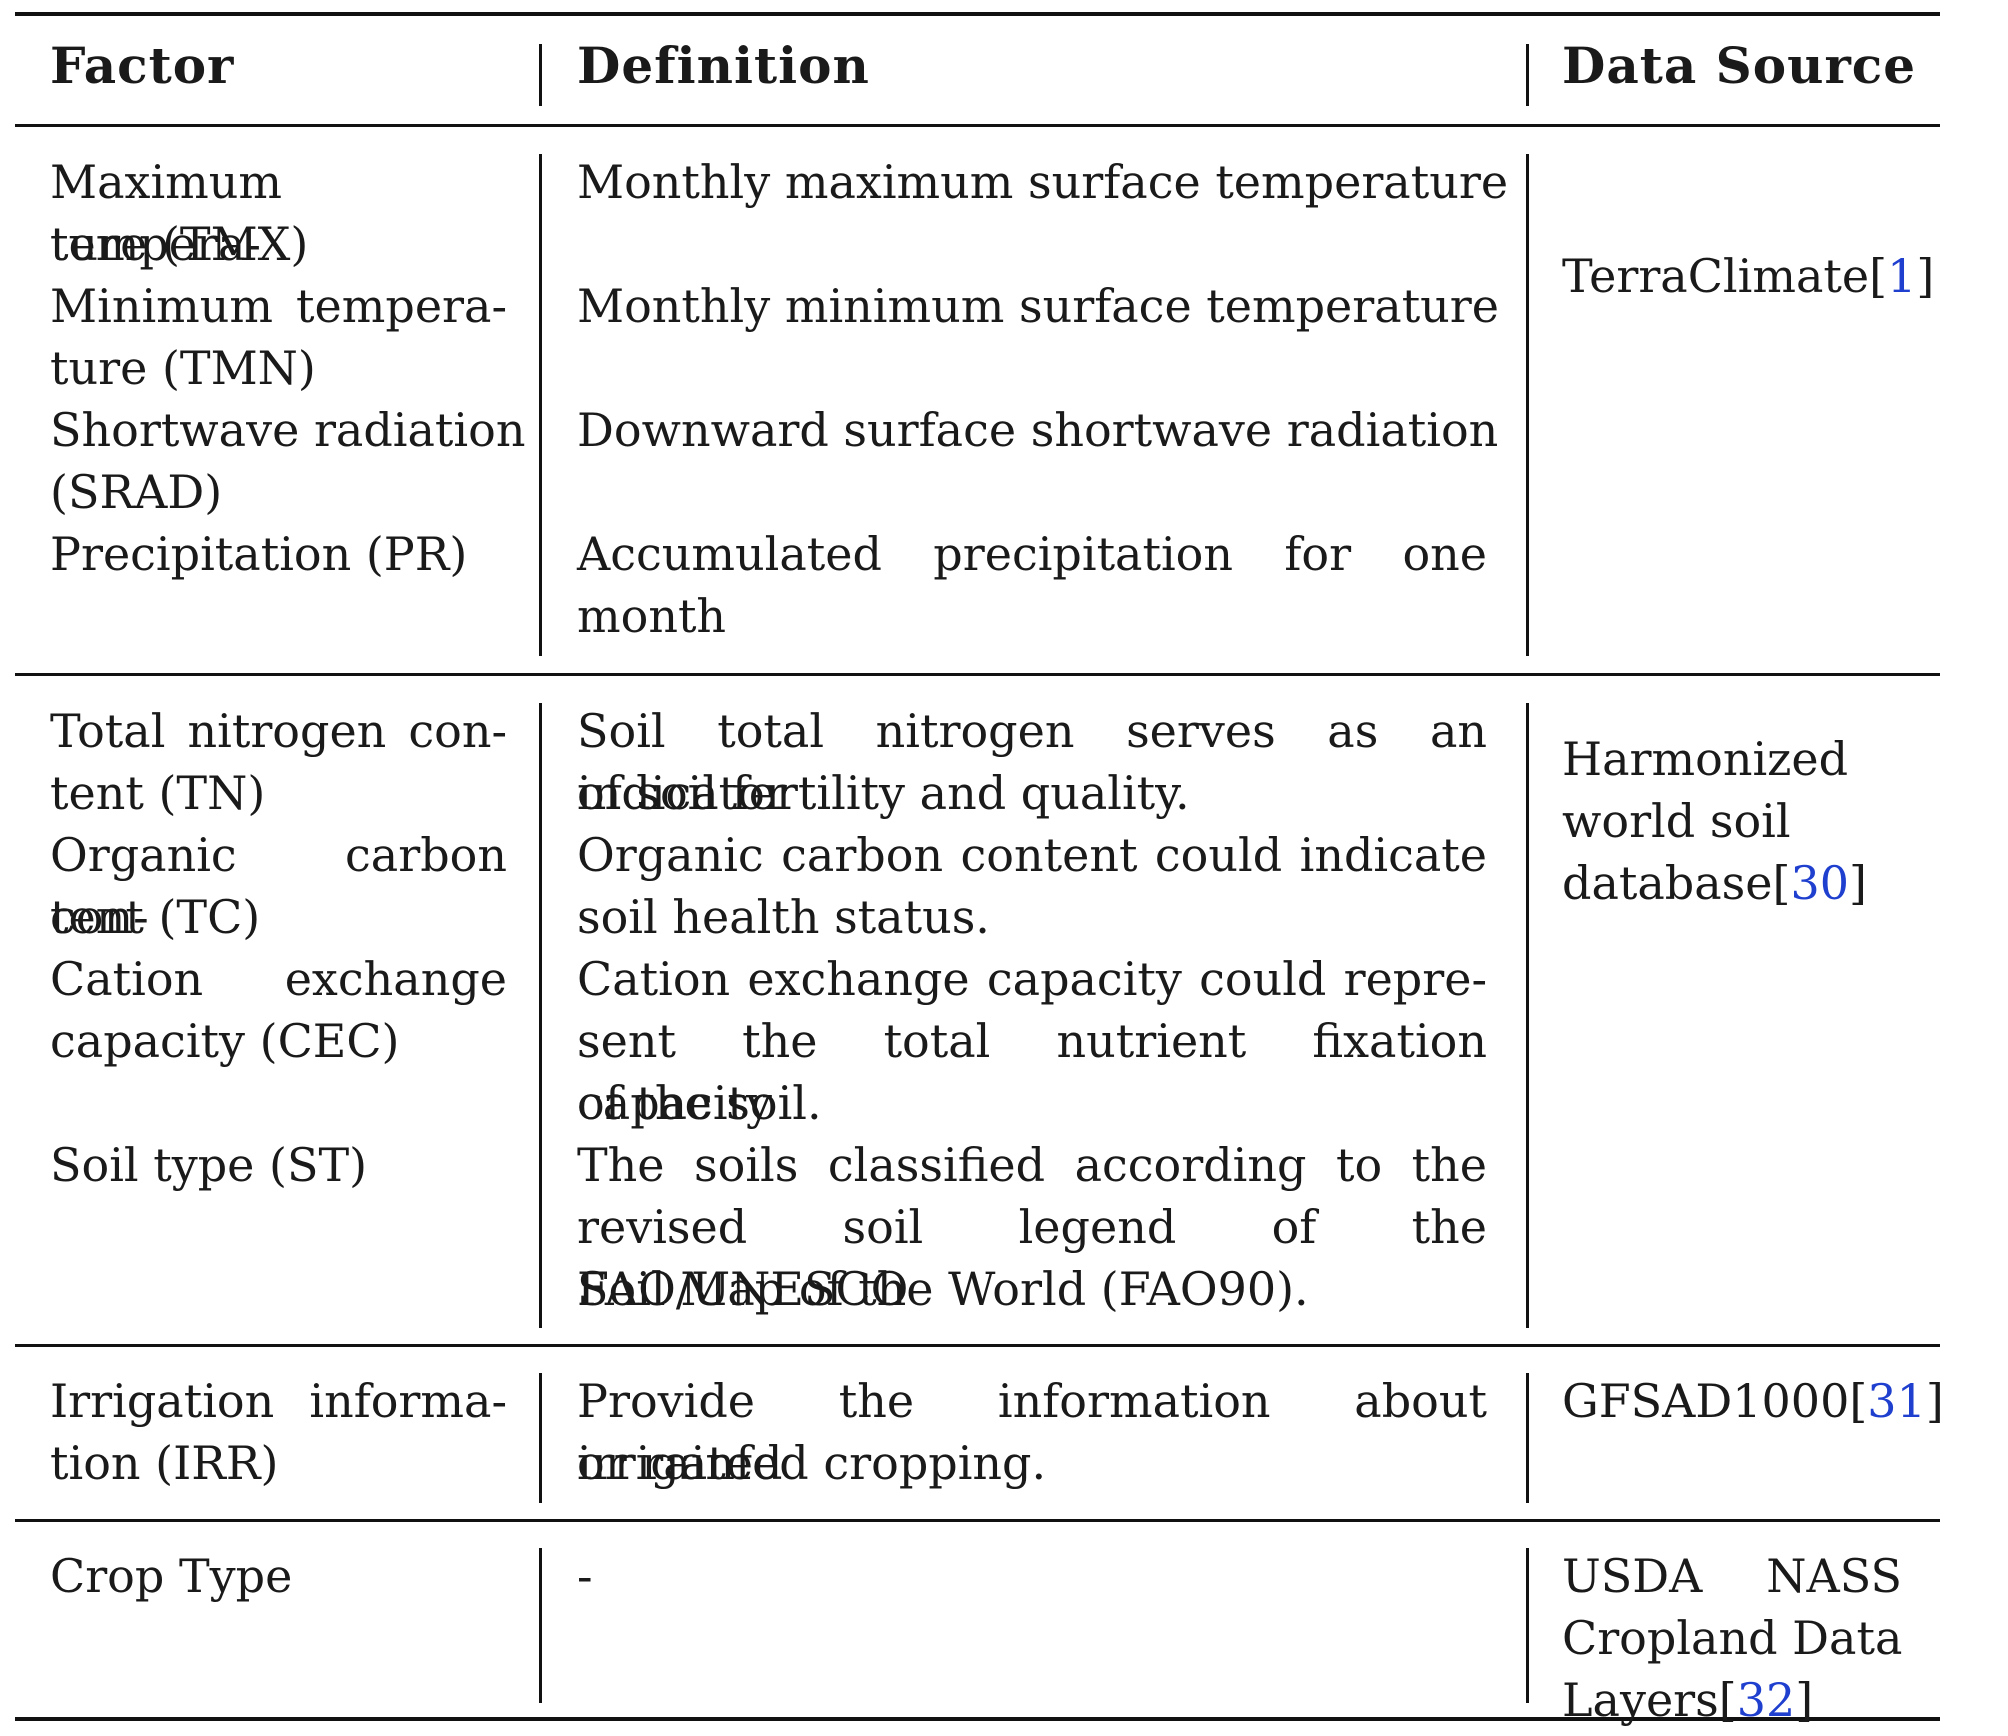 The image size is (2008, 1736). Describe the element at coordinates (1706, 1401) in the screenshot. I see `source-name: GFSAD1000` at that location.